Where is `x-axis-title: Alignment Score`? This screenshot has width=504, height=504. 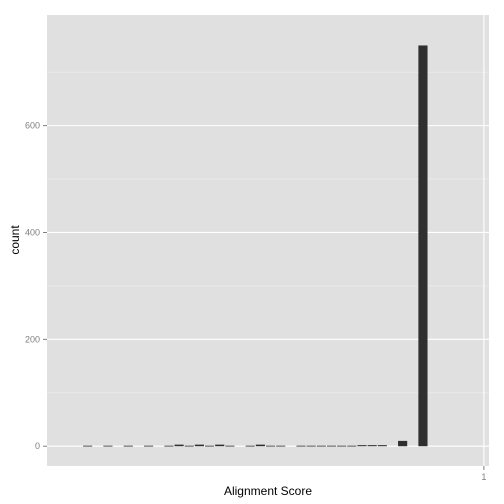 x-axis-title: Alignment Score is located at coordinates (268, 491).